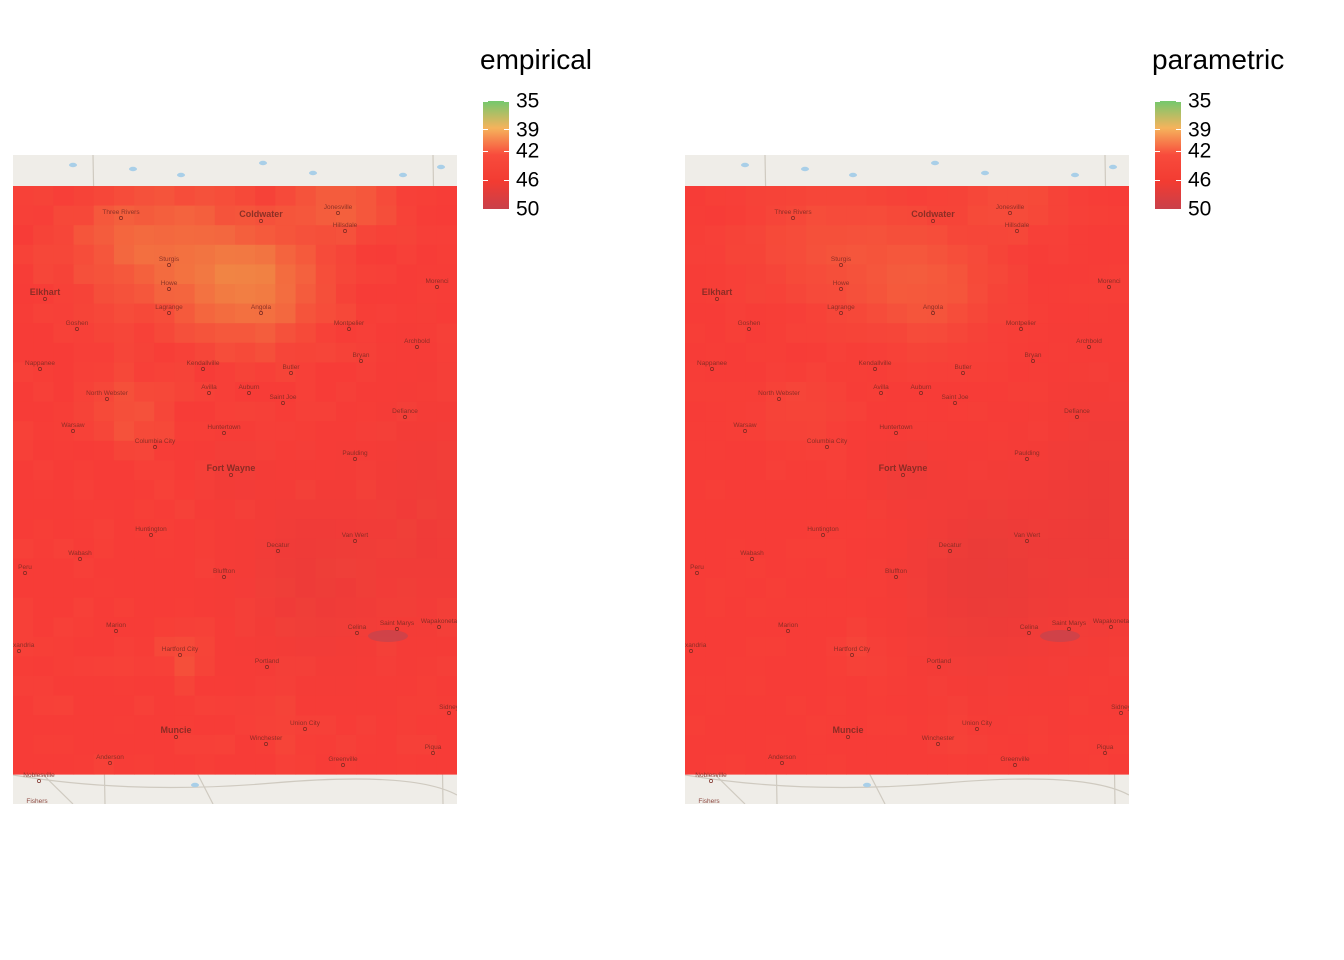  What do you see at coordinates (45, 292) in the screenshot?
I see `place-label: Elkhart` at bounding box center [45, 292].